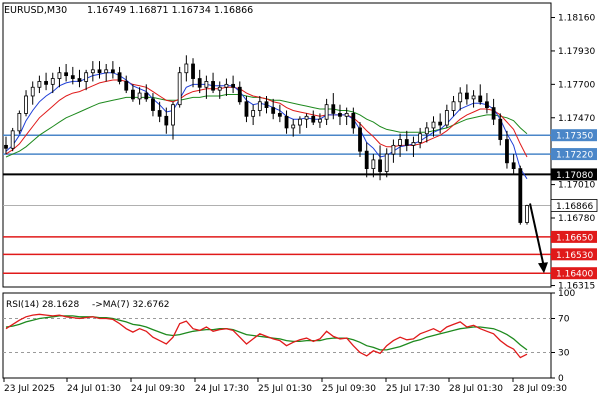 The image size is (600, 404). I want to click on price-tick-label: 1.17470, so click(576, 119).